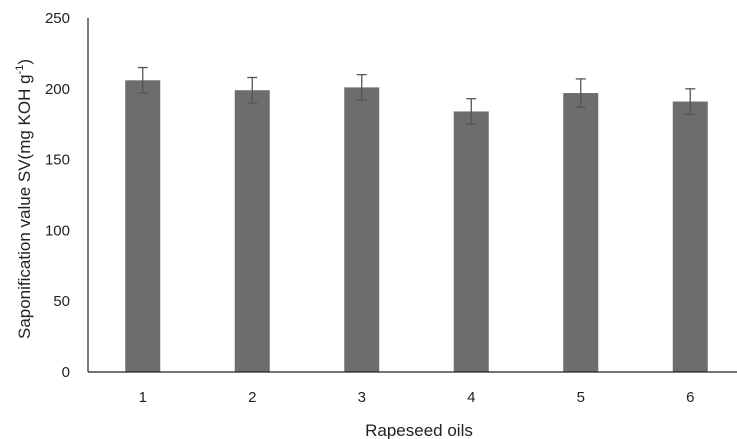 The width and height of the screenshot is (737, 439). I want to click on x-tick-label-1: 1, so click(143, 397).